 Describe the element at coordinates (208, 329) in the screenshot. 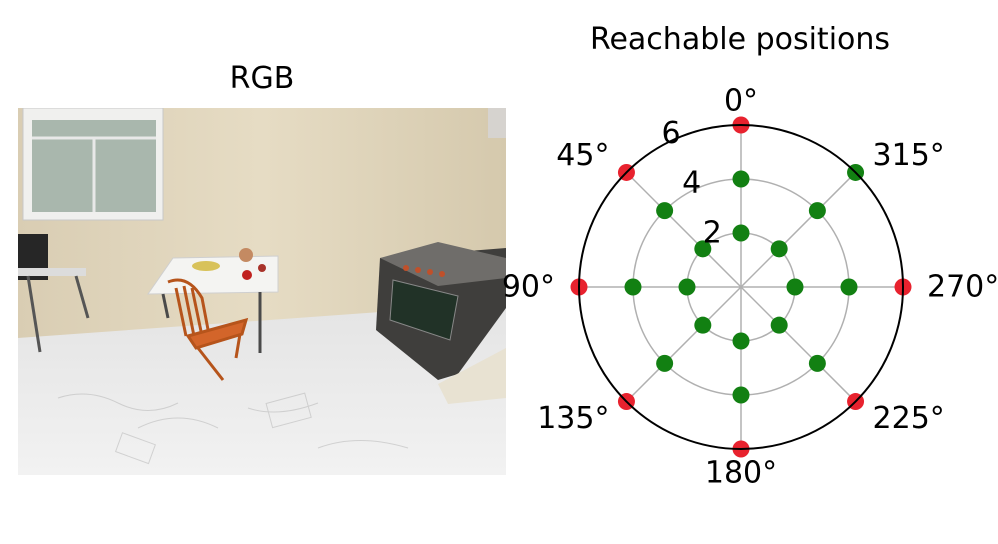

I see `chair` at that location.